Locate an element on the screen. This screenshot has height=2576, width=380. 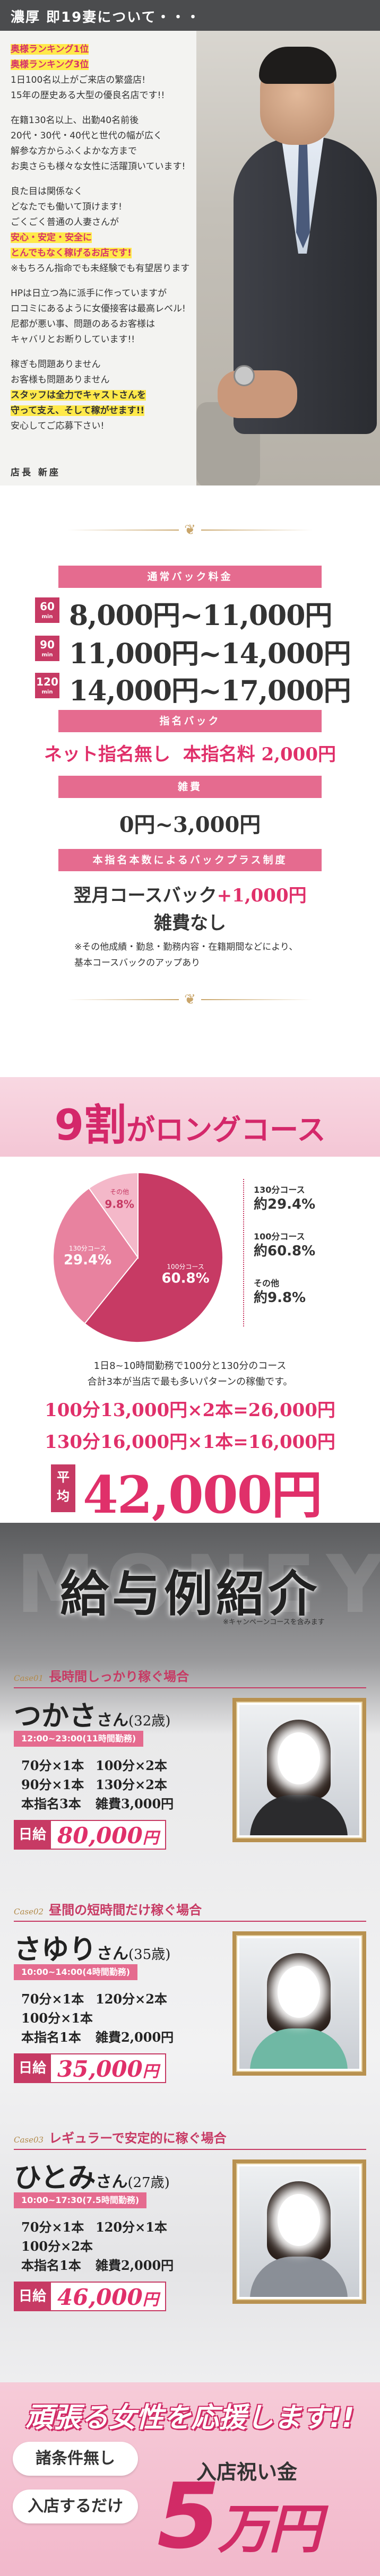
intro-line: 奥様ランキング3位 is located at coordinates (50, 64).